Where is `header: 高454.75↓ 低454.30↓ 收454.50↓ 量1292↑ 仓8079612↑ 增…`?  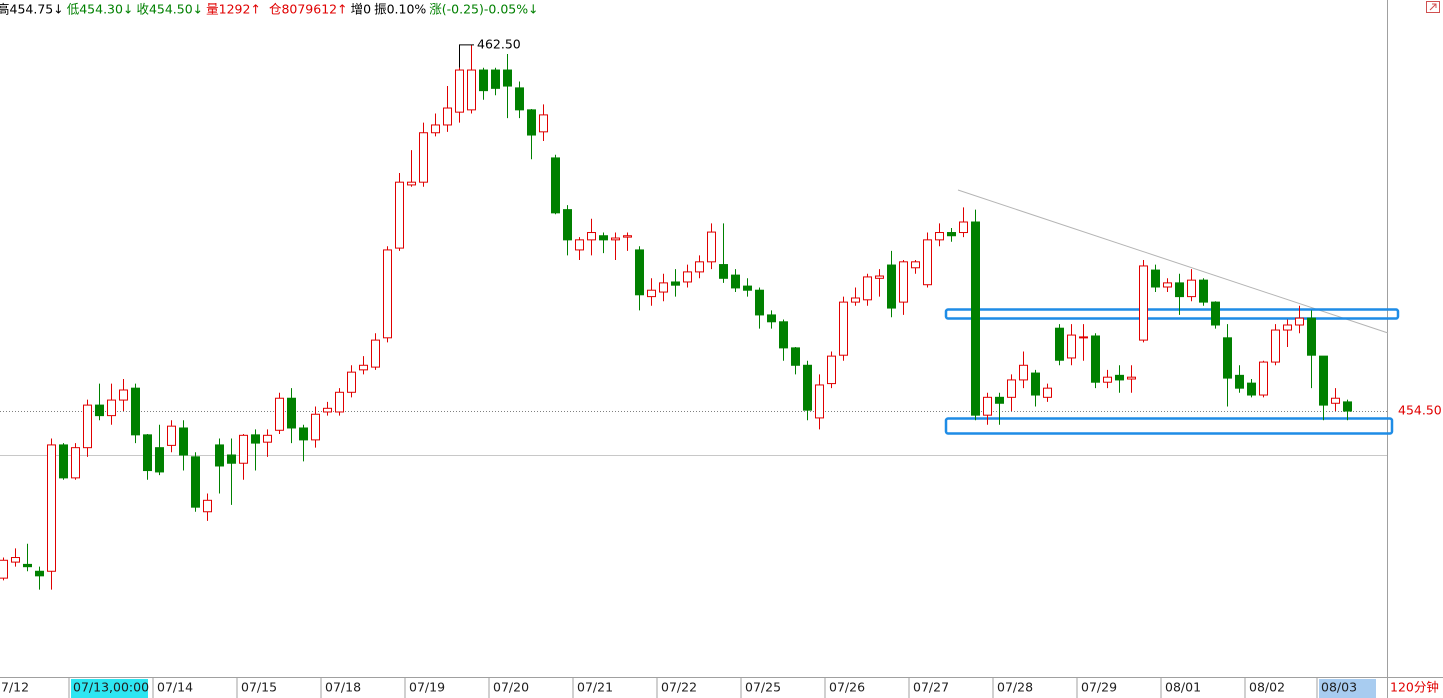 header: 高454.75↓ 低454.30↓ 收454.50↓ 量1292↑ 仓8079612↑ 增… is located at coordinates (269, 9).